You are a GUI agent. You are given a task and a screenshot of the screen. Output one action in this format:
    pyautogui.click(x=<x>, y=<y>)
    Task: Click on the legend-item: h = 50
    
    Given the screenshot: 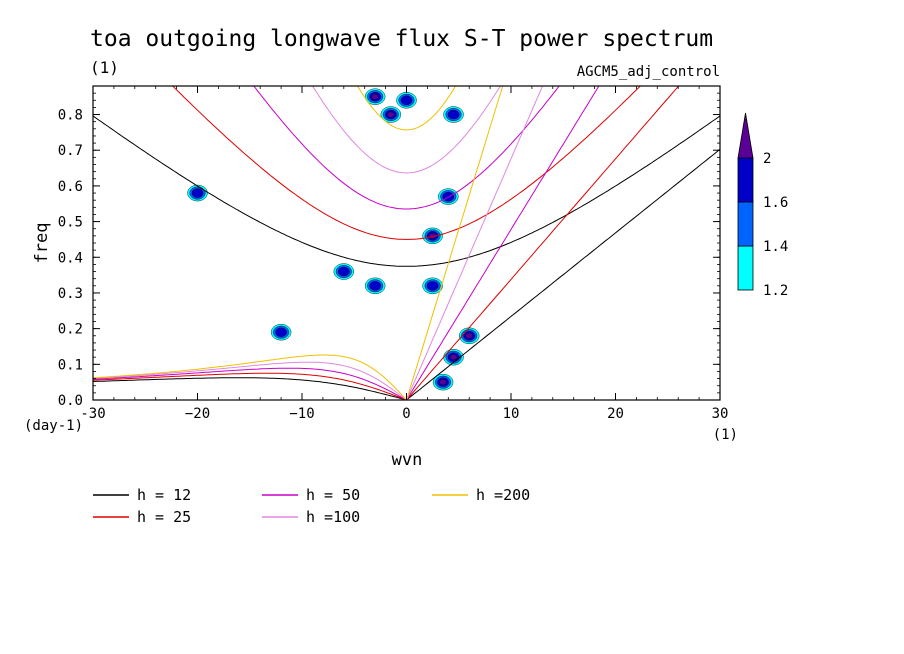 What is the action you would take?
    pyautogui.click(x=311, y=495)
    